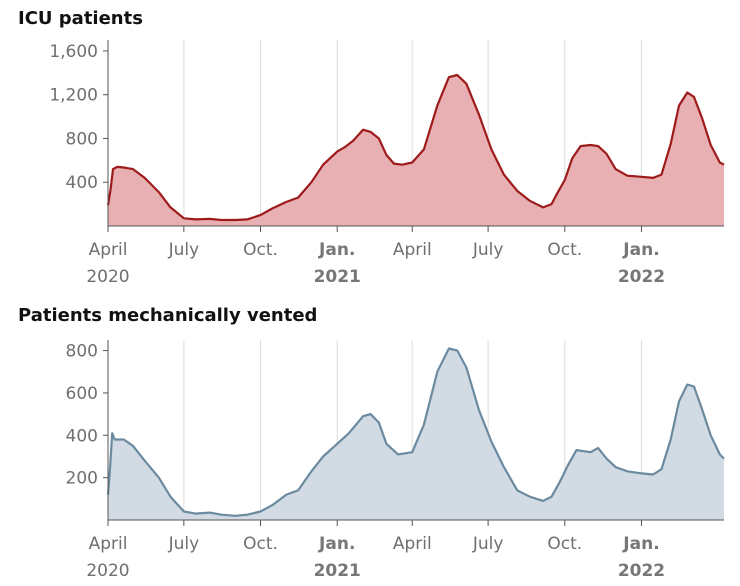 Image resolution: width=740 pixels, height=586 pixels. Describe the element at coordinates (336, 250) in the screenshot. I see `x-tick-label-icu-3: Jan.` at that location.